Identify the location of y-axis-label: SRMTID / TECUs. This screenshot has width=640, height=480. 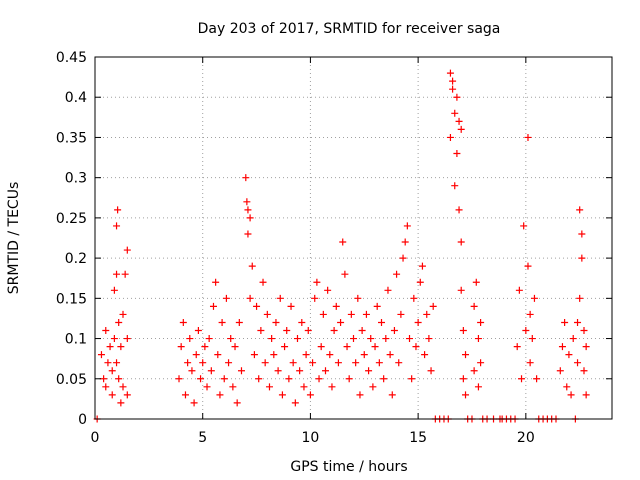
(14, 238).